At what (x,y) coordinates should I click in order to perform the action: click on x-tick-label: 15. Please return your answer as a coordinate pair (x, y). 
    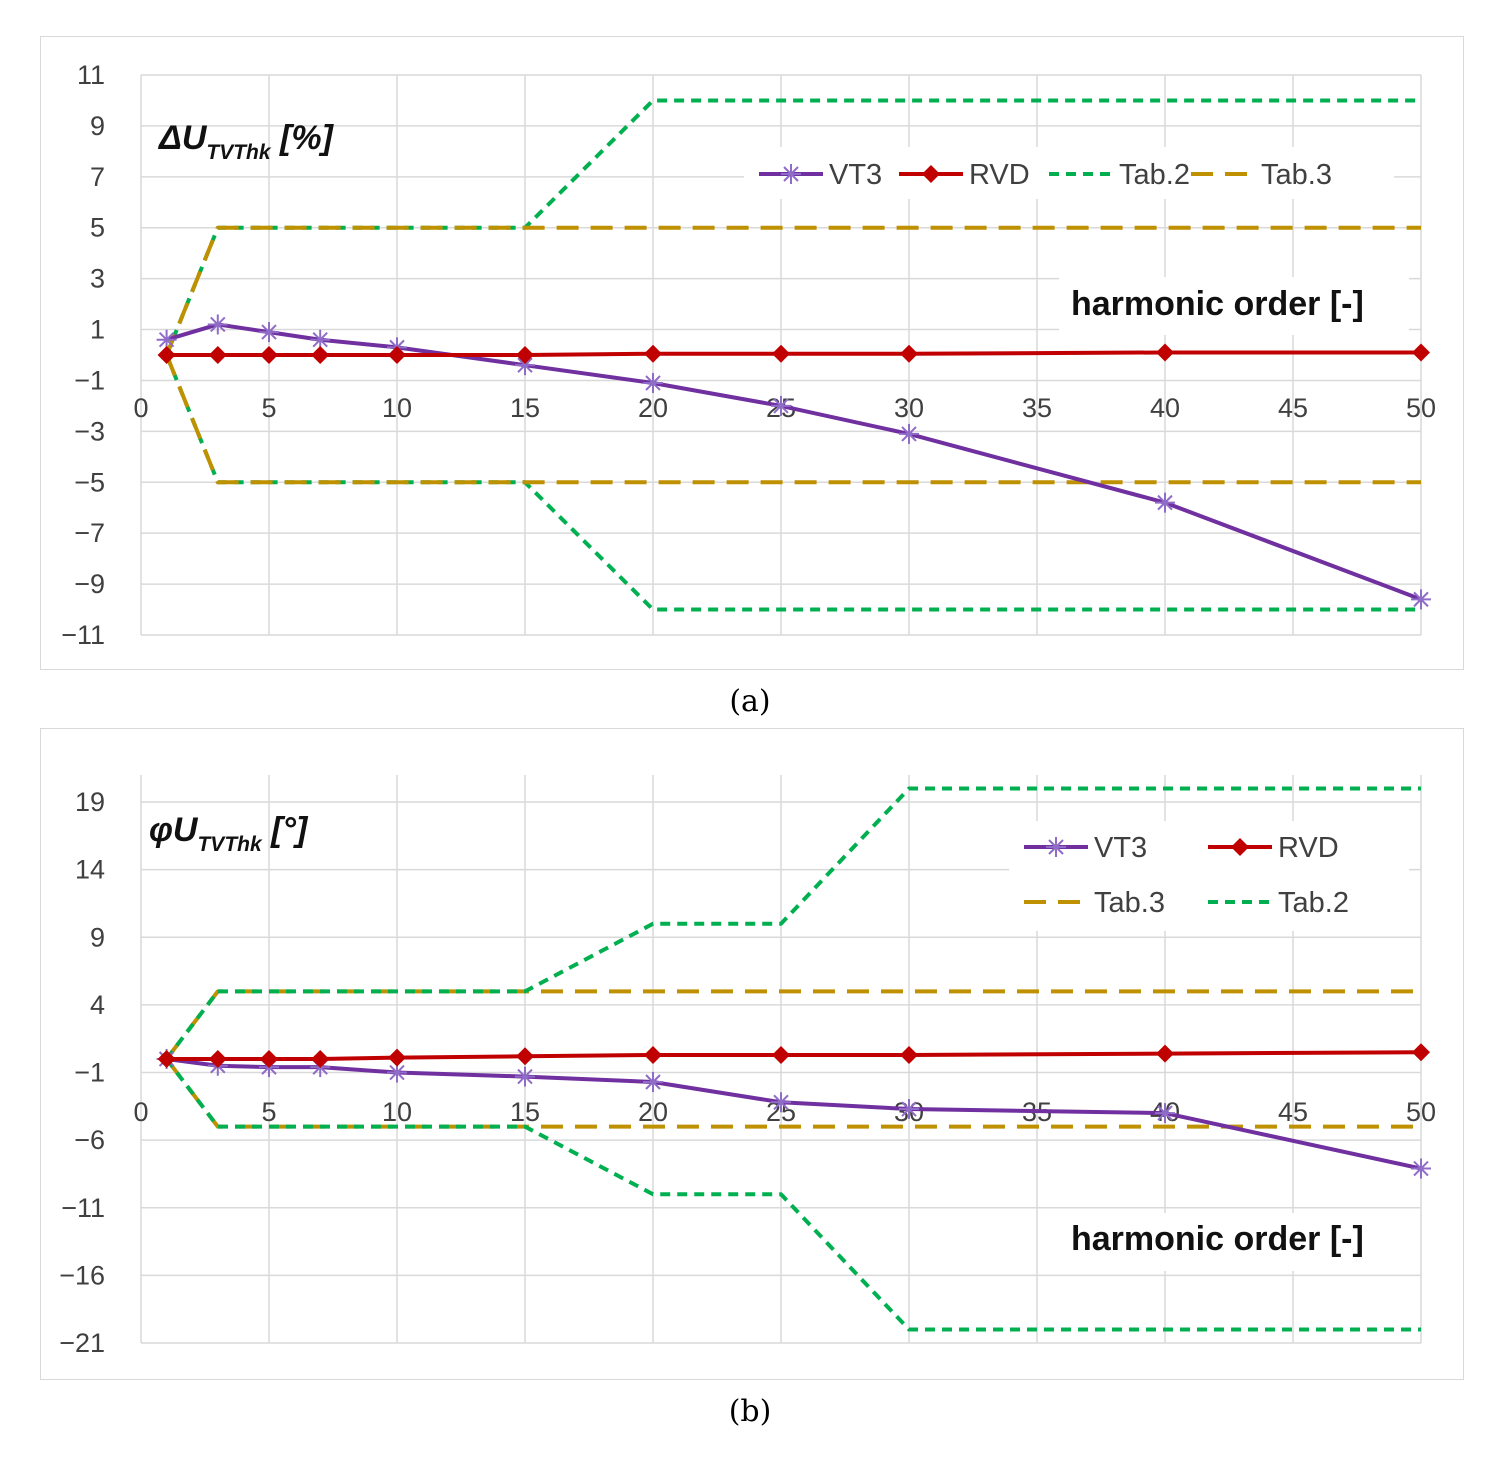
    Looking at the image, I should click on (525, 1112).